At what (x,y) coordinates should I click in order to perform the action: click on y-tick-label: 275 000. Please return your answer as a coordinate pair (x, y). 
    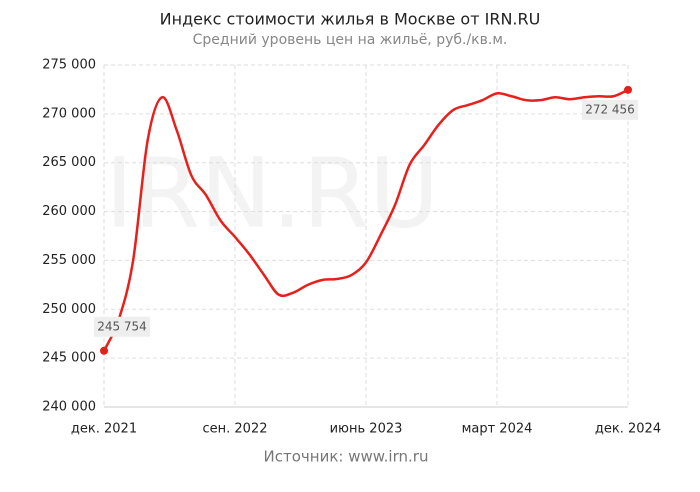
    Looking at the image, I should click on (69, 65).